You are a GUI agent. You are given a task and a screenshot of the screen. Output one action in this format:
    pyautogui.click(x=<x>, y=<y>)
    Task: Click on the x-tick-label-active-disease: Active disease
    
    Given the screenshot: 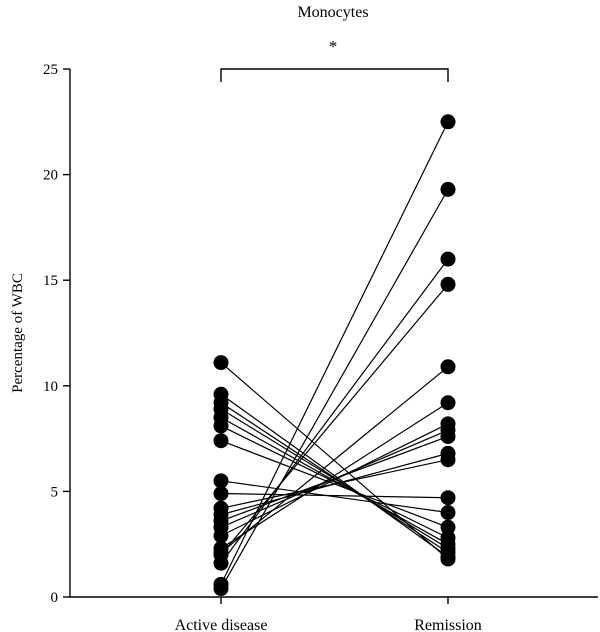 What is the action you would take?
    pyautogui.click(x=221, y=624)
    